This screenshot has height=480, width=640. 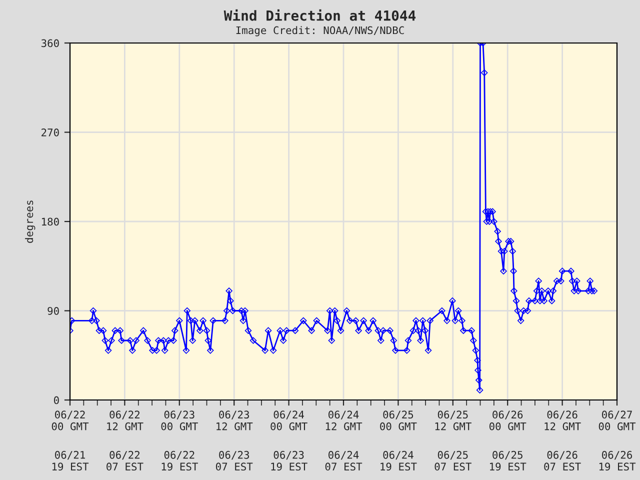 What do you see at coordinates (70, 460) in the screenshot?
I see `x2-tick-label: 06/21 19 EST` at bounding box center [70, 460].